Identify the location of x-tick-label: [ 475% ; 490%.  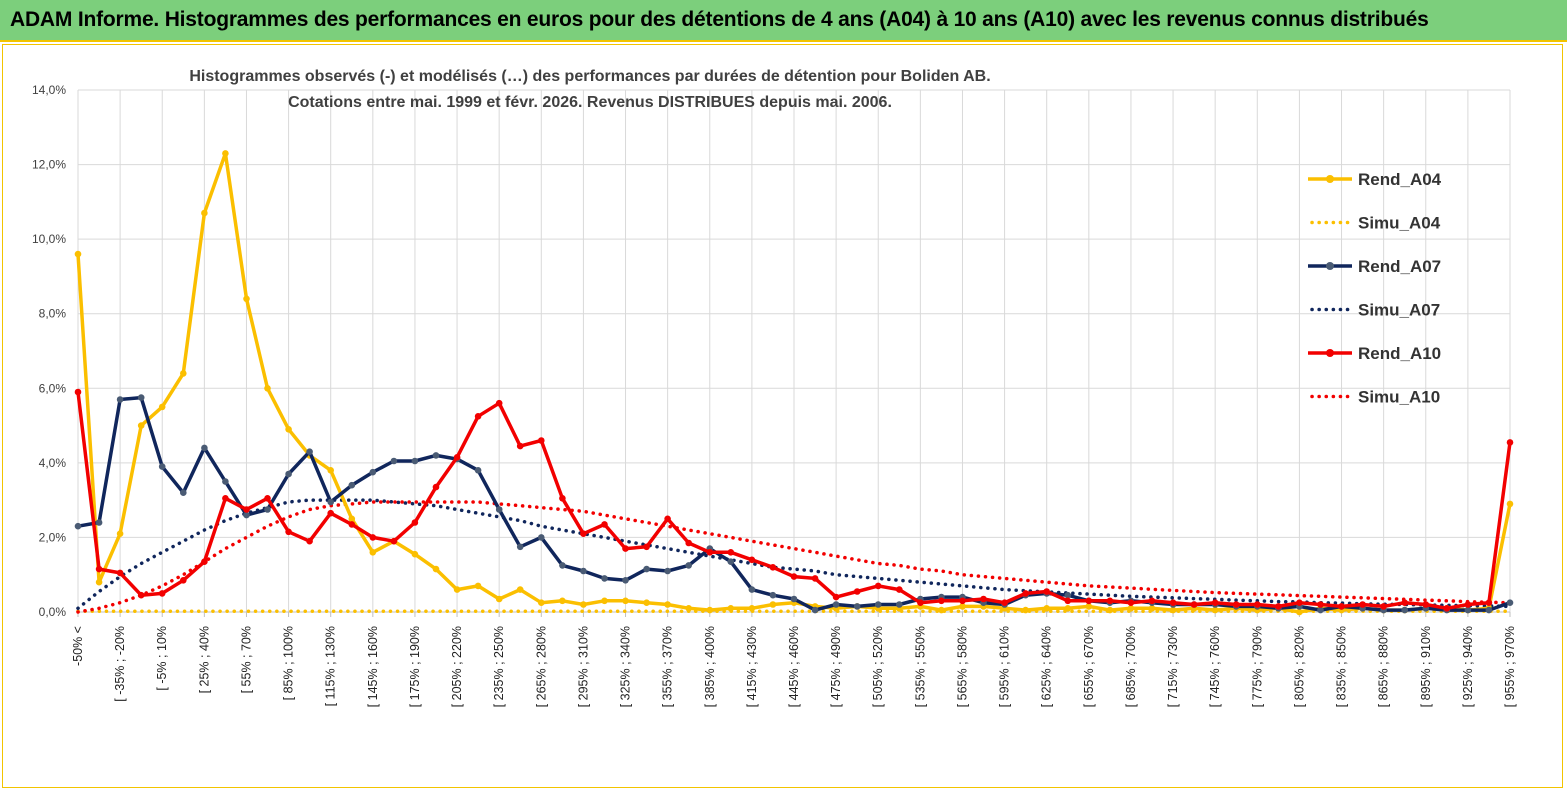
(836, 666).